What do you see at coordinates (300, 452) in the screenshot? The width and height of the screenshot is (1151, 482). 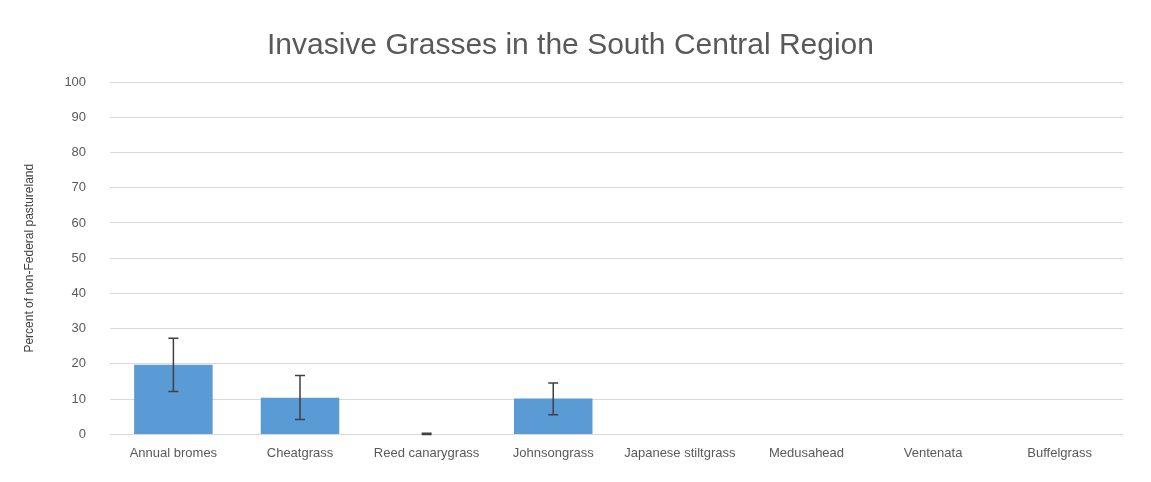 I see `x-tick-label: Cheatgrass` at bounding box center [300, 452].